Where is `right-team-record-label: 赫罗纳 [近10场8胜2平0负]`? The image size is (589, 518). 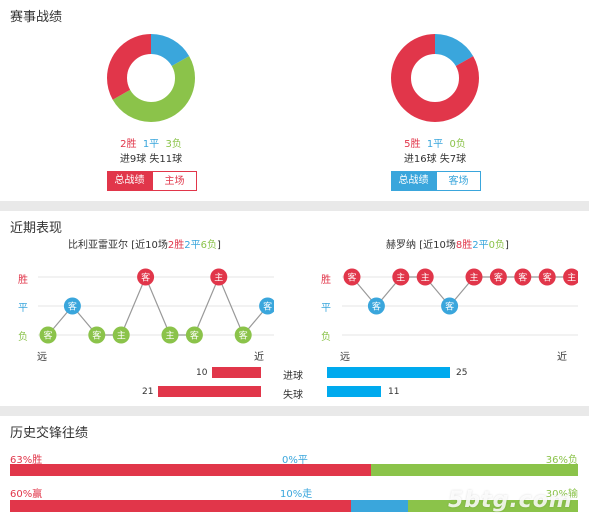
right-team-record-label: 赫罗纳 [近10场8胜2平0负] is located at coordinates (447, 243).